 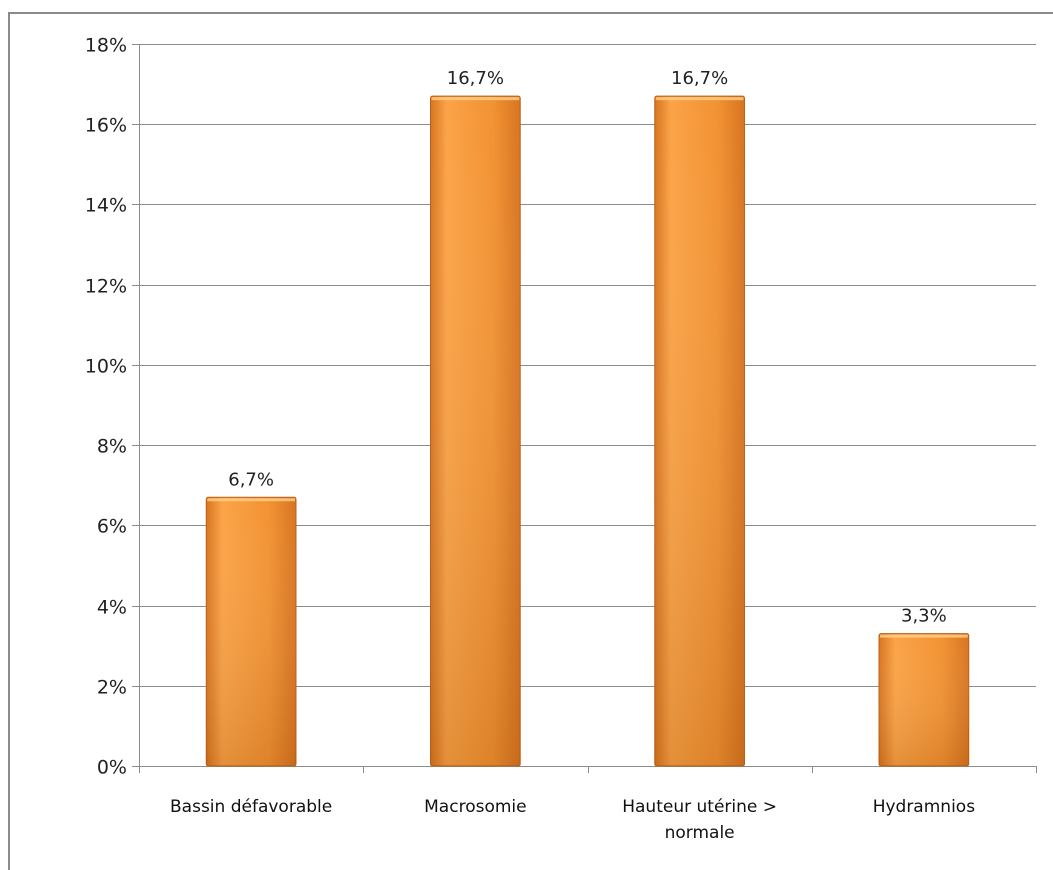 I want to click on y-tick-label: 14%, so click(x=106, y=206).